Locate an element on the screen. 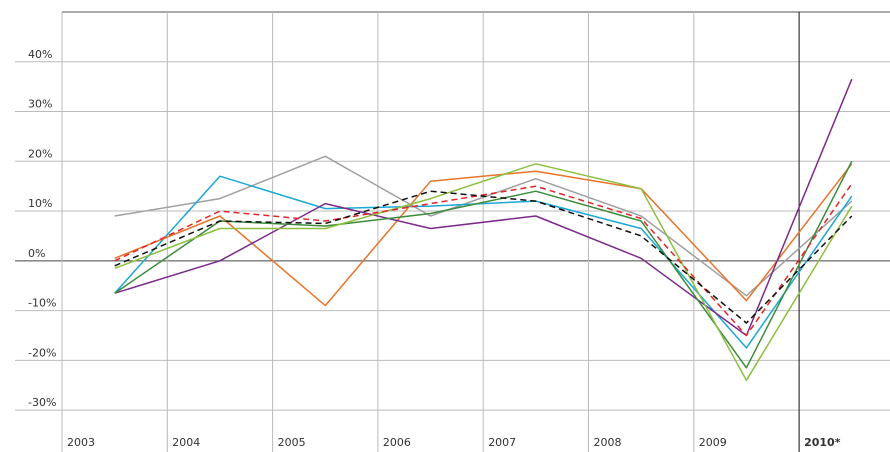 The width and height of the screenshot is (890, 452). x-tick-label: 2008 is located at coordinates (608, 442).